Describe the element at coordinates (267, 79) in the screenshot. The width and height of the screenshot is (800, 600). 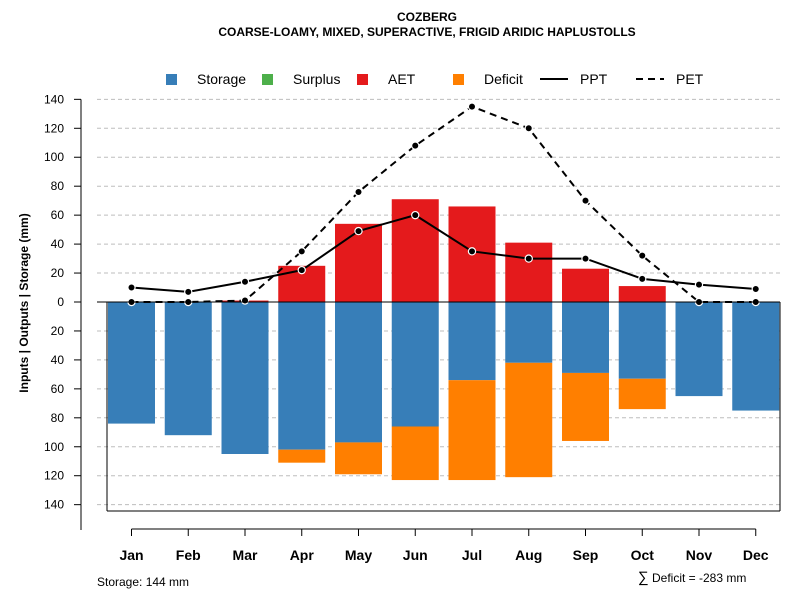
I see `legend-surplus-swatch` at that location.